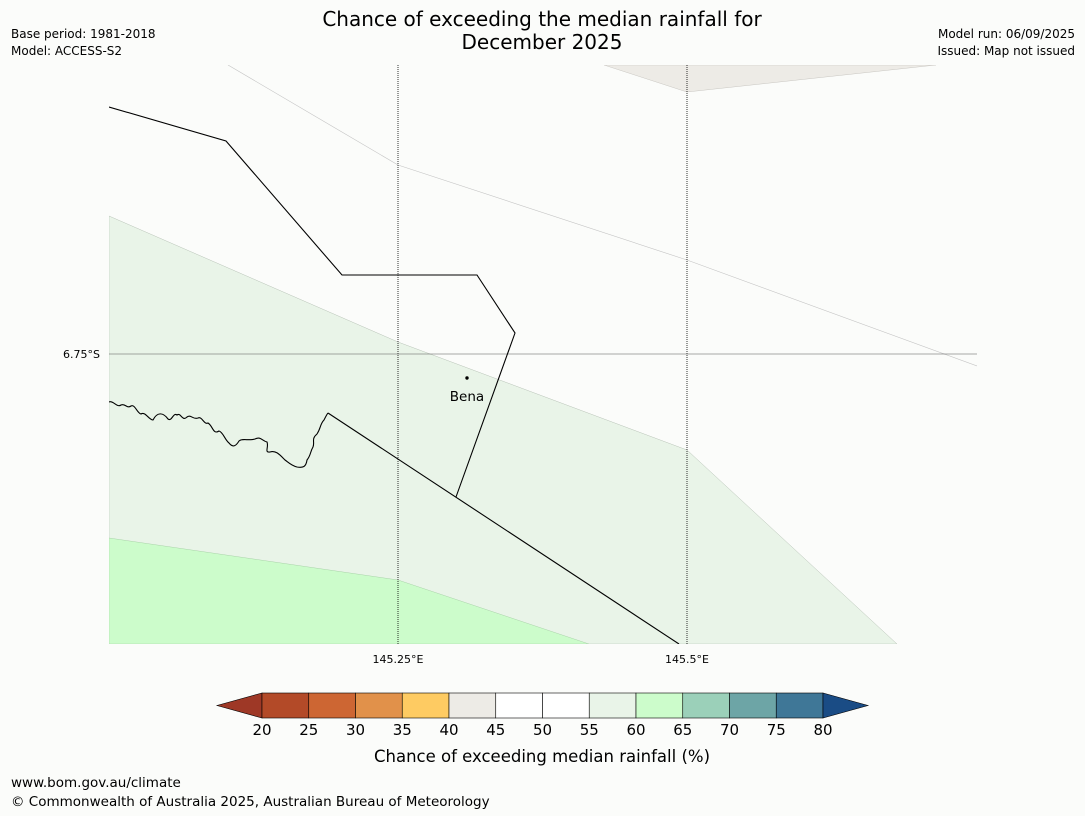 This screenshot has height=816, width=1085. Describe the element at coordinates (635, 730) in the screenshot. I see `colorbar-tick-label: 60` at that location.